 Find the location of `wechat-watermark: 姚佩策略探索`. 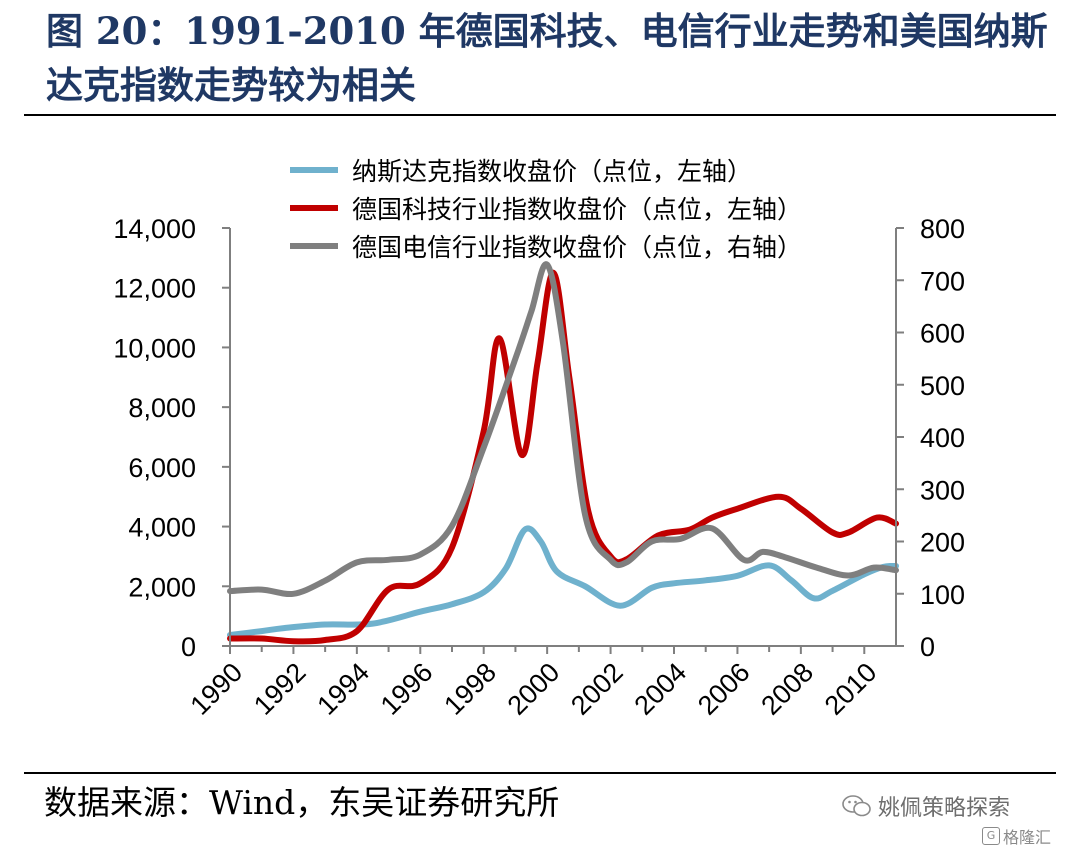

wechat-watermark: 姚佩策略探索 is located at coordinates (926, 806).